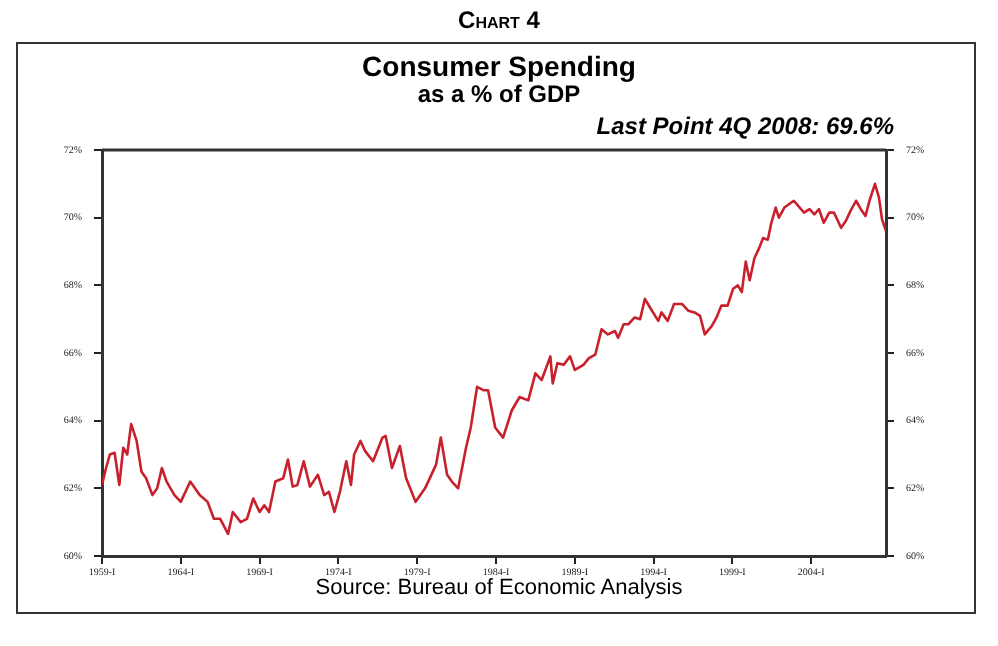  Describe the element at coordinates (499, 588) in the screenshot. I see `source-note: Source: Bureau of Economic Analysis` at that location.